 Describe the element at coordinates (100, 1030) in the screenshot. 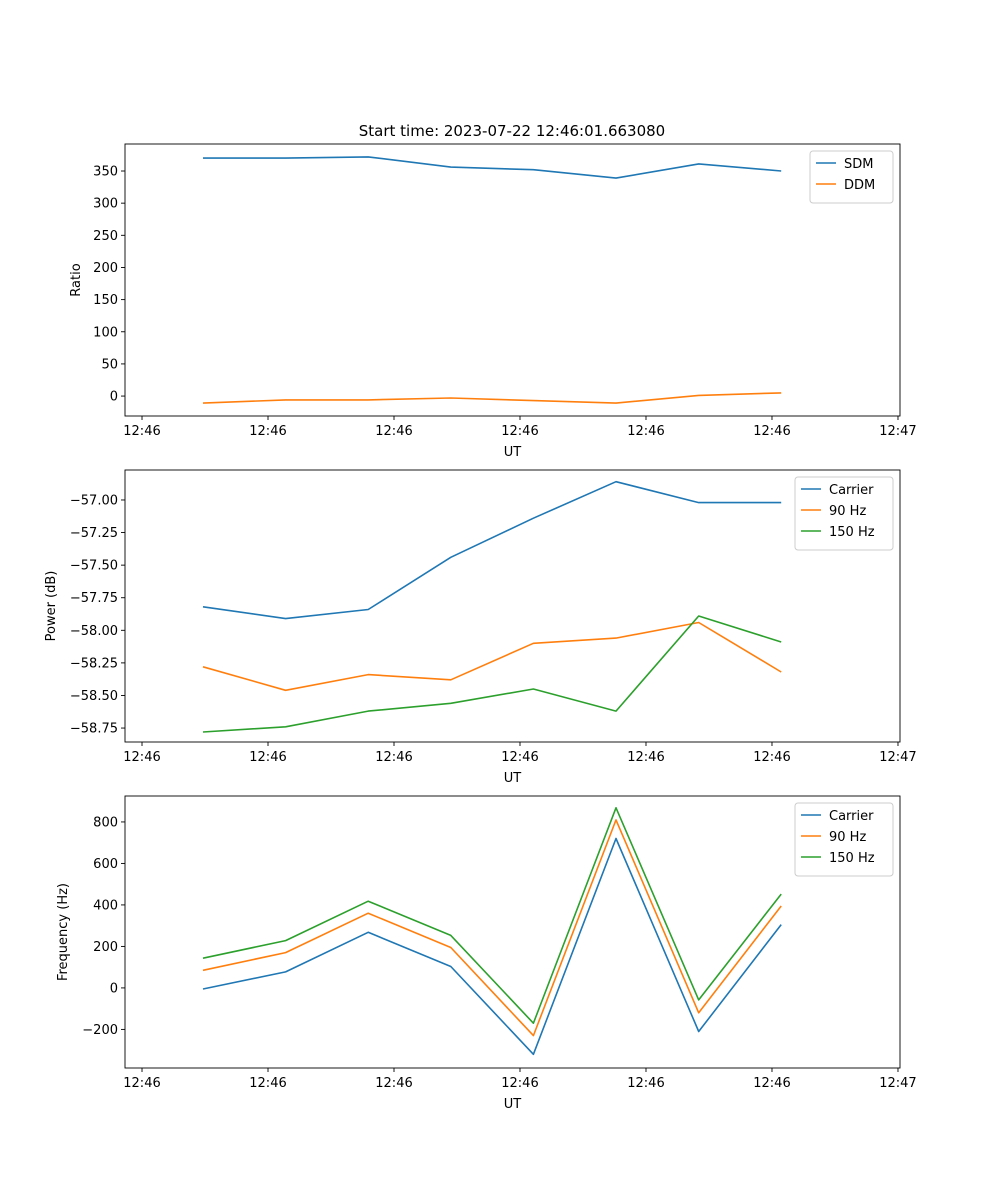

I see `y-tick-label: −200` at that location.